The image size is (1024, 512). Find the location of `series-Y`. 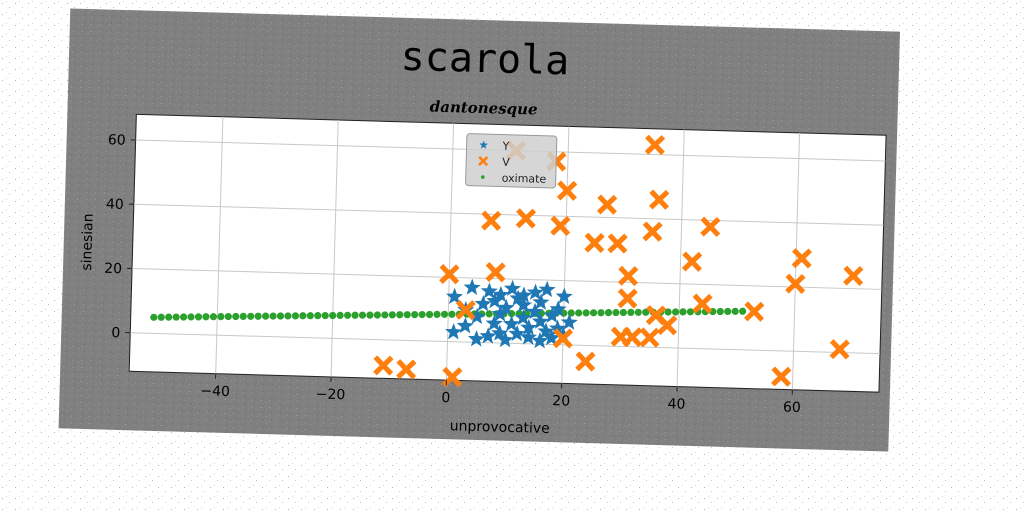

series-Y is located at coordinates (511, 313).